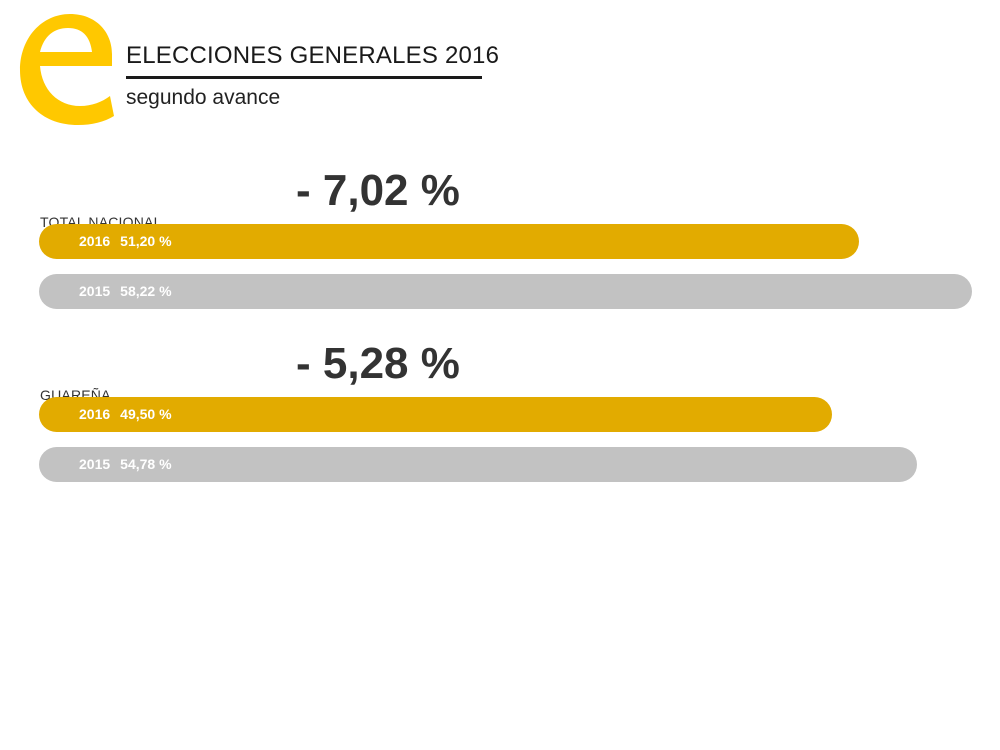 The width and height of the screenshot is (1000, 750). What do you see at coordinates (505, 291) in the screenshot?
I see `bar-2015: 2015 58,22 %` at bounding box center [505, 291].